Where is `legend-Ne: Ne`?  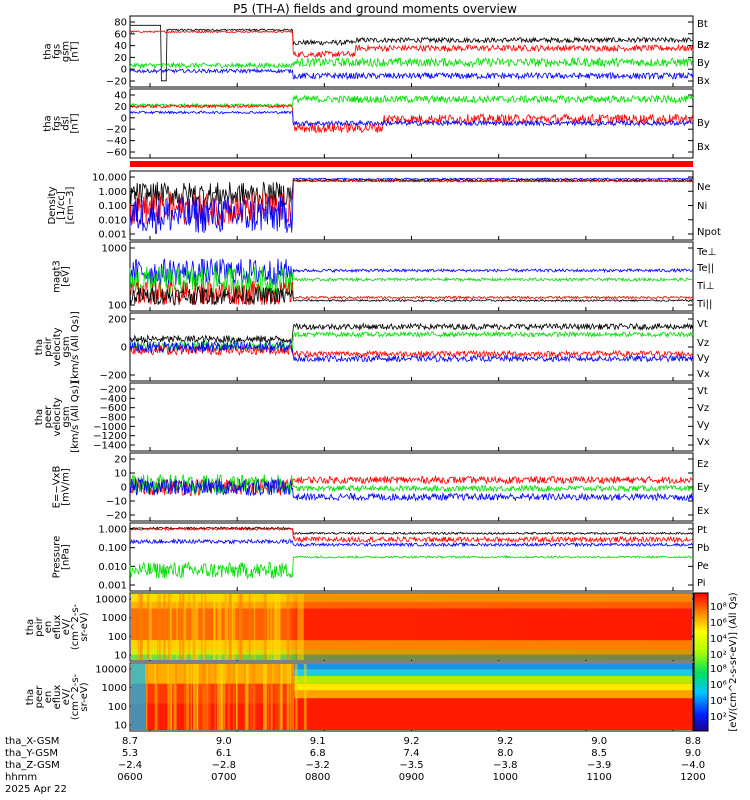
legend-Ne: Ne is located at coordinates (704, 187).